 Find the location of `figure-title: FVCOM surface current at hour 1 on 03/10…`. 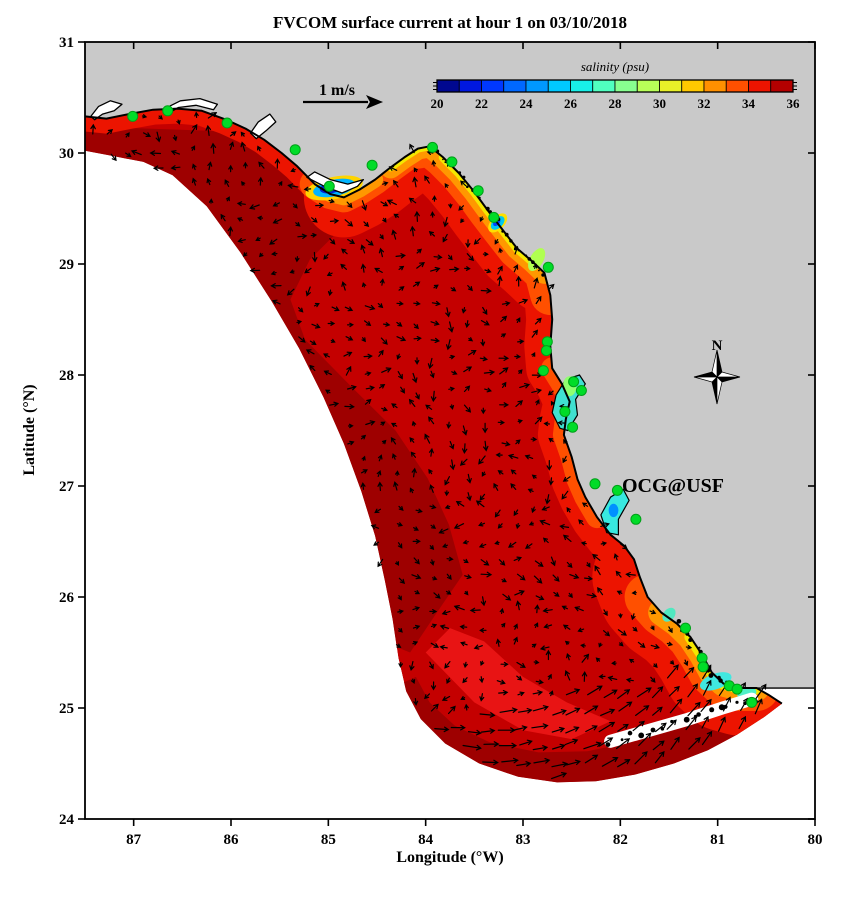

figure-title: FVCOM surface current at hour 1 on 03/10… is located at coordinates (450, 22).